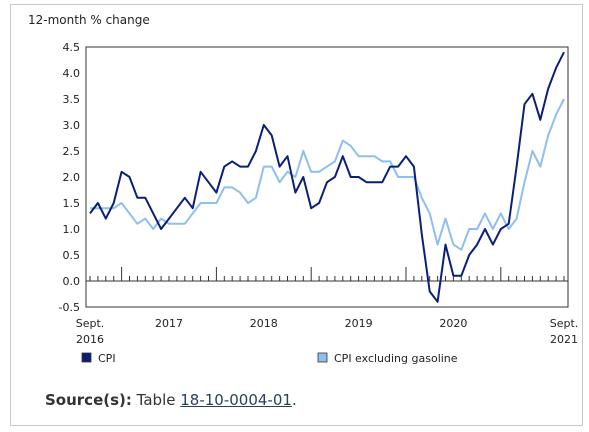  Describe the element at coordinates (169, 323) in the screenshot. I see `x-tick-label: 2017` at that location.